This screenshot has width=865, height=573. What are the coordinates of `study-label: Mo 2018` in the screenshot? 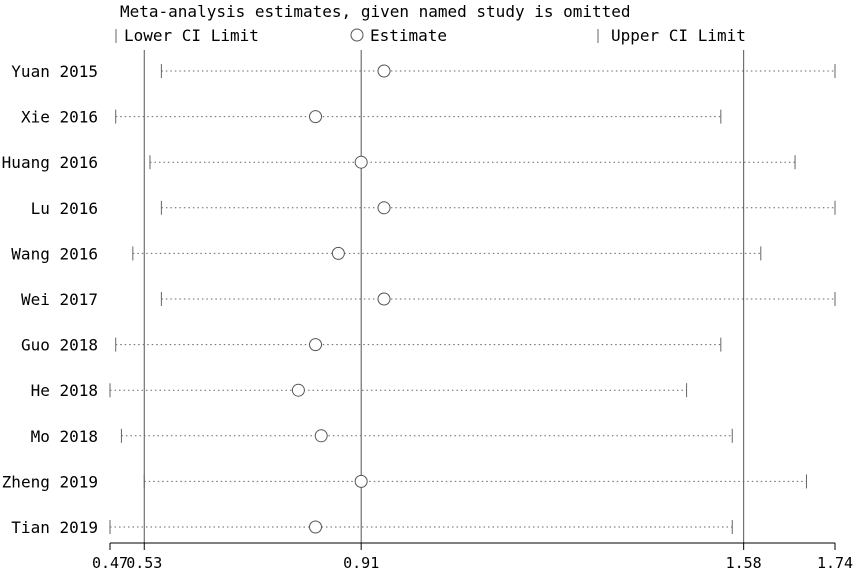 It's located at (64, 436).